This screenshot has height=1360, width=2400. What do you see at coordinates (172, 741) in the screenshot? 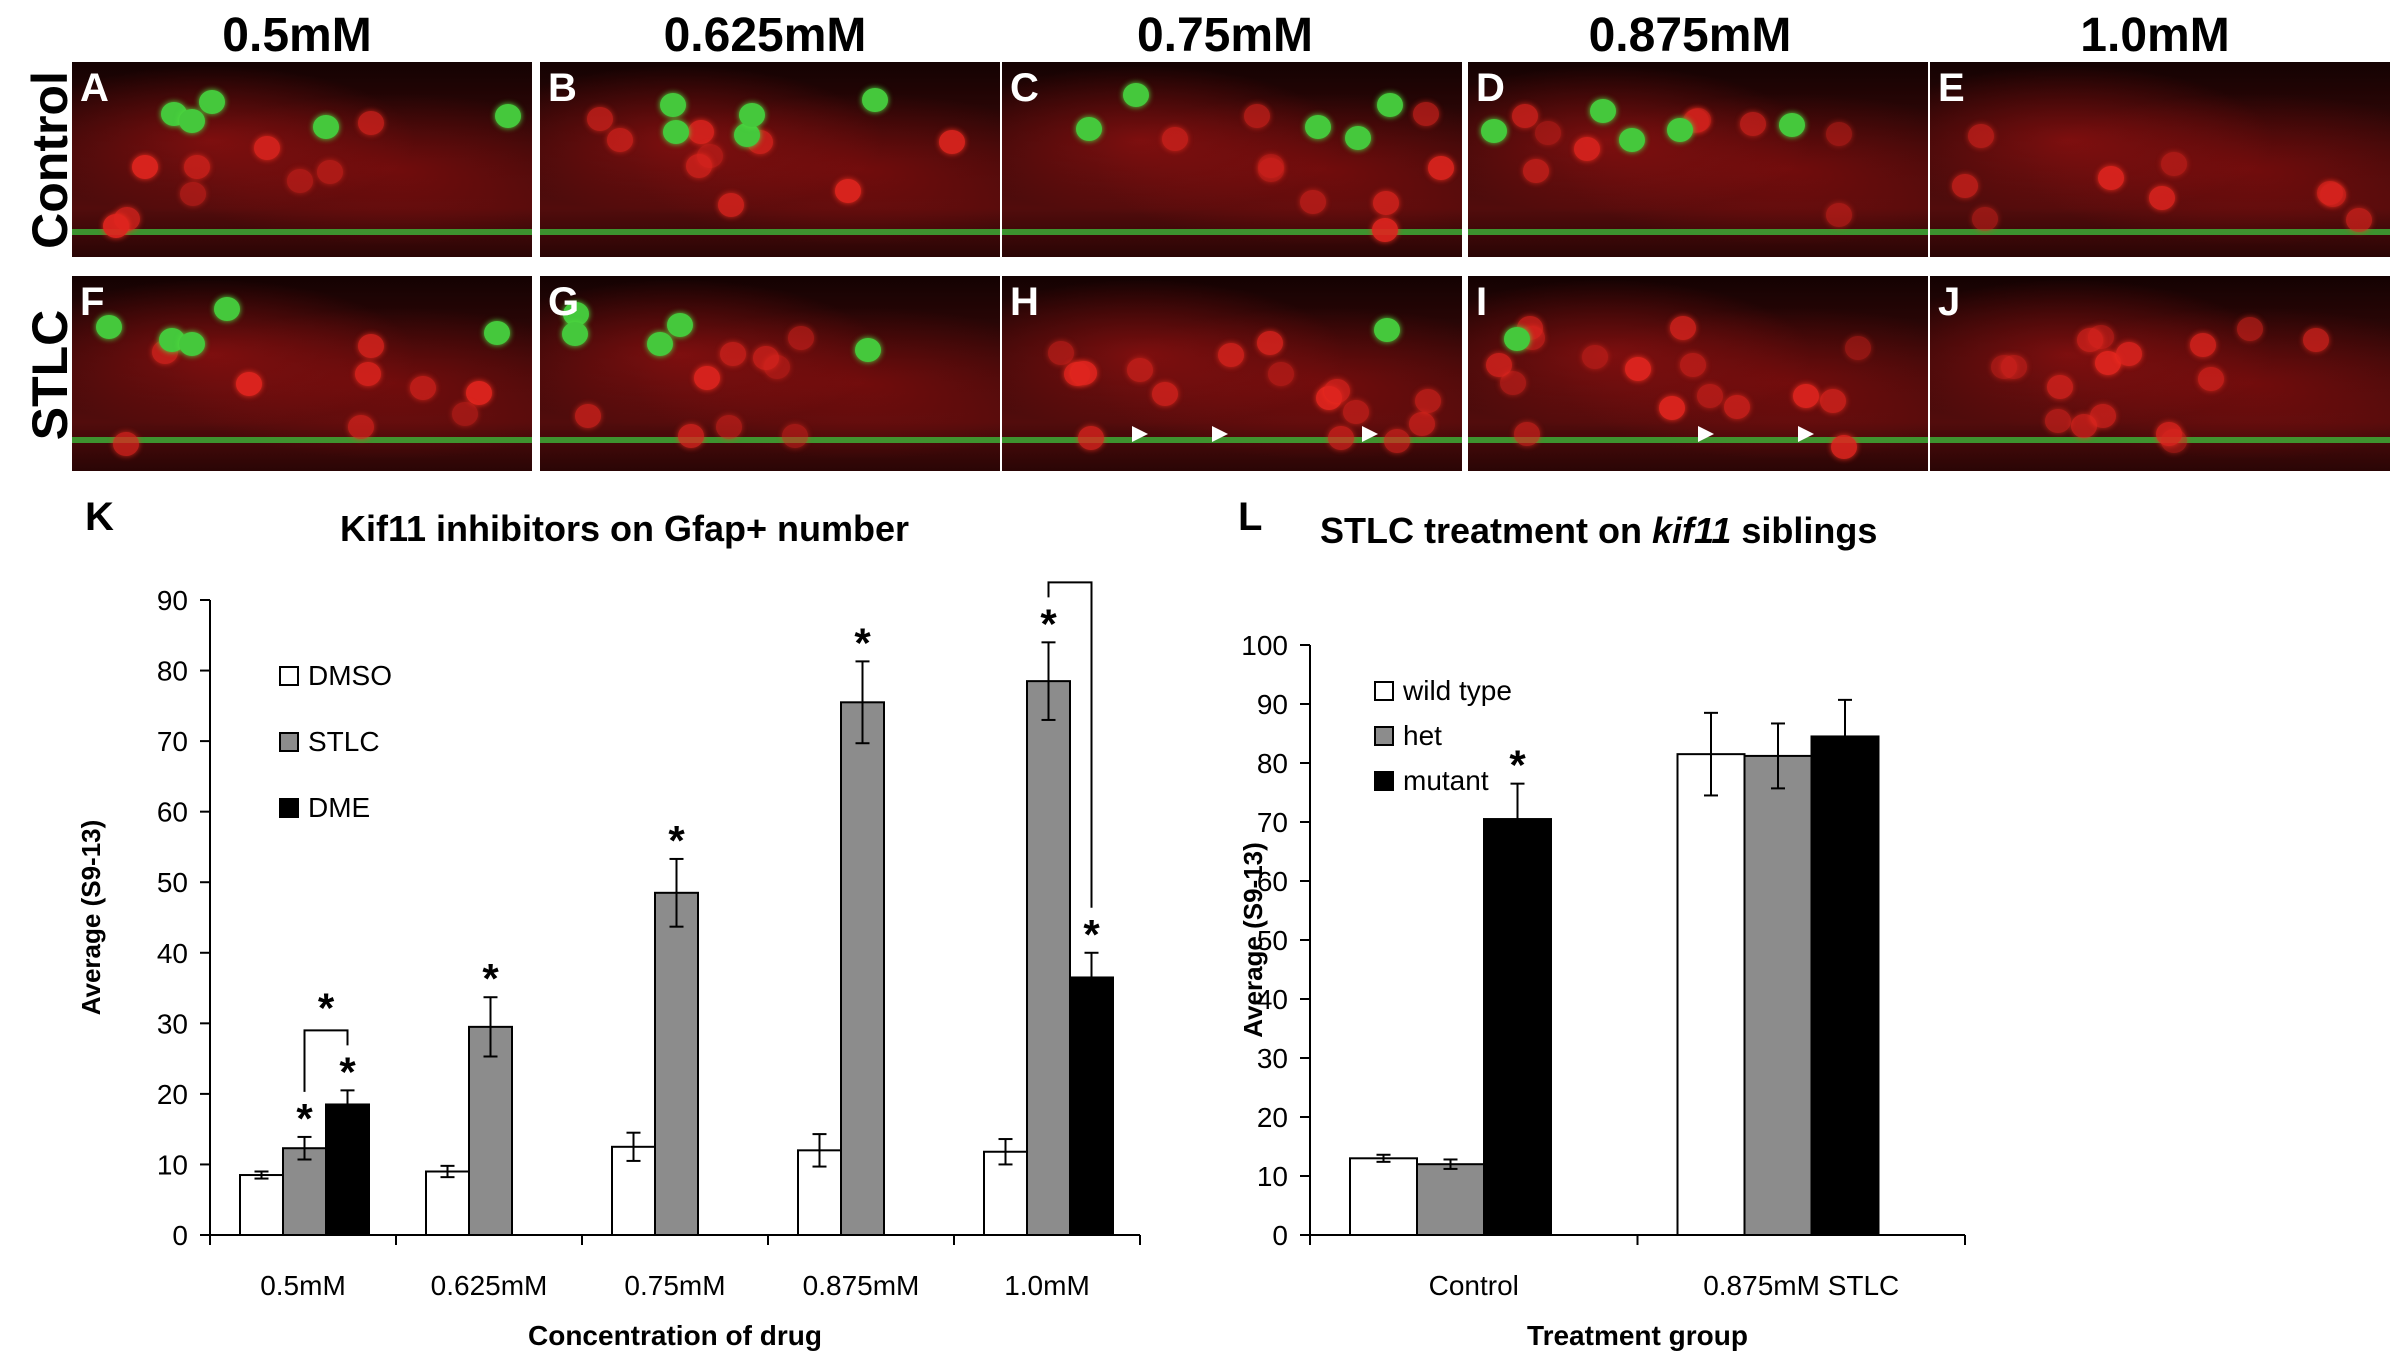
I see `y-tick-label: 70` at bounding box center [172, 741].